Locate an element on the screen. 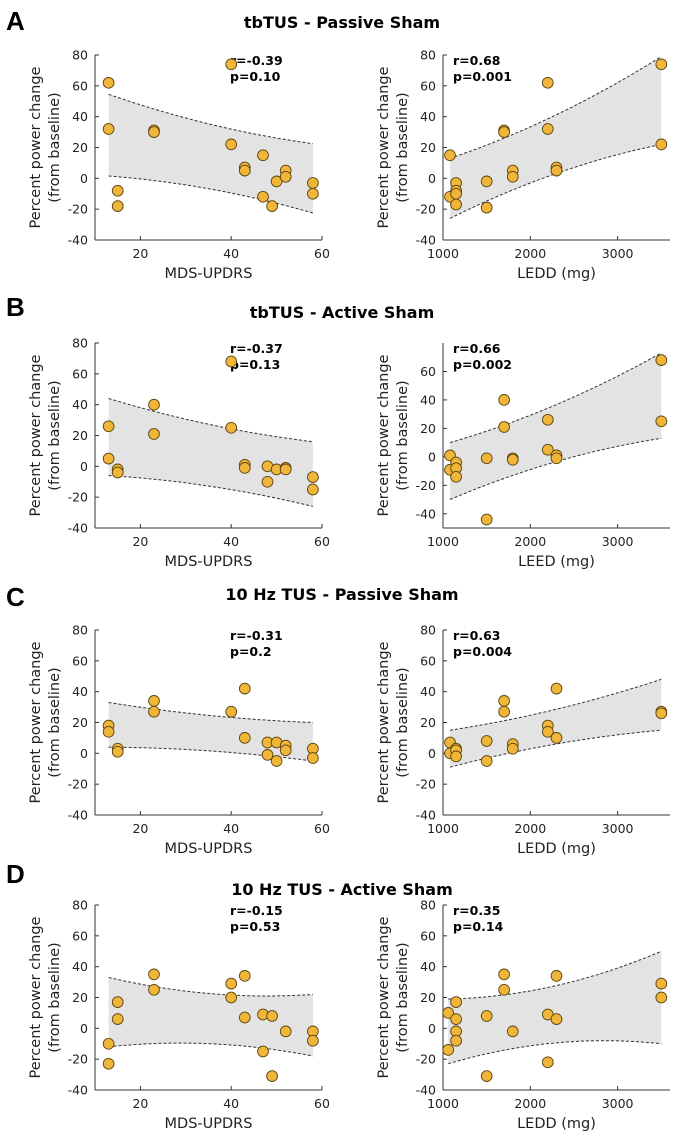 The width and height of the screenshot is (685, 1138). x-tick-label: 40 is located at coordinates (231, 1103).